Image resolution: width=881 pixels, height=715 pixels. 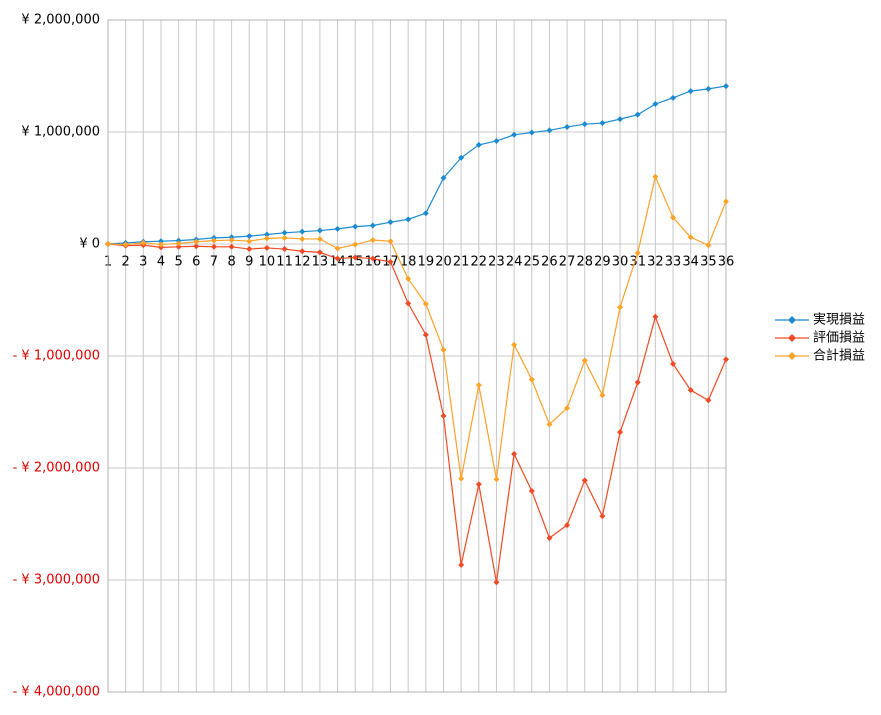 What do you see at coordinates (443, 262) in the screenshot?
I see `x-tick-label: 20` at bounding box center [443, 262].